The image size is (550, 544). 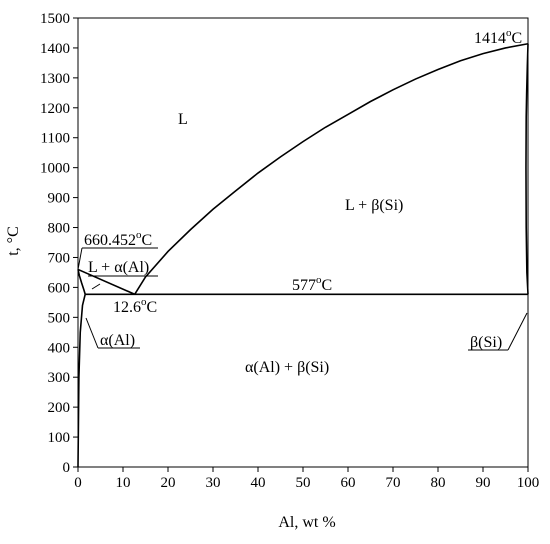 What do you see at coordinates (55, 49) in the screenshot?
I see `y-tick-label: 1400` at bounding box center [55, 49].